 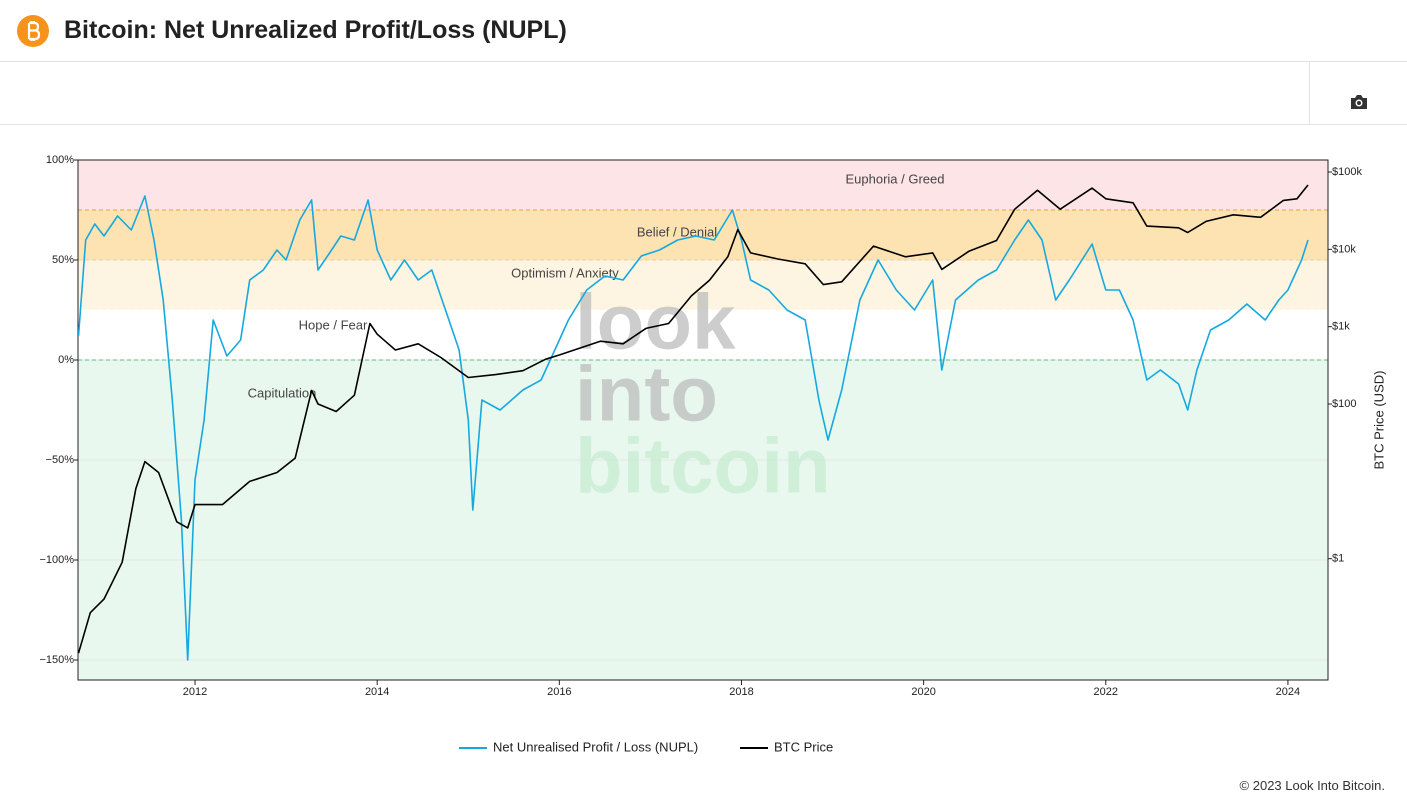 What do you see at coordinates (703, 93) in the screenshot?
I see `toolbar` at bounding box center [703, 93].